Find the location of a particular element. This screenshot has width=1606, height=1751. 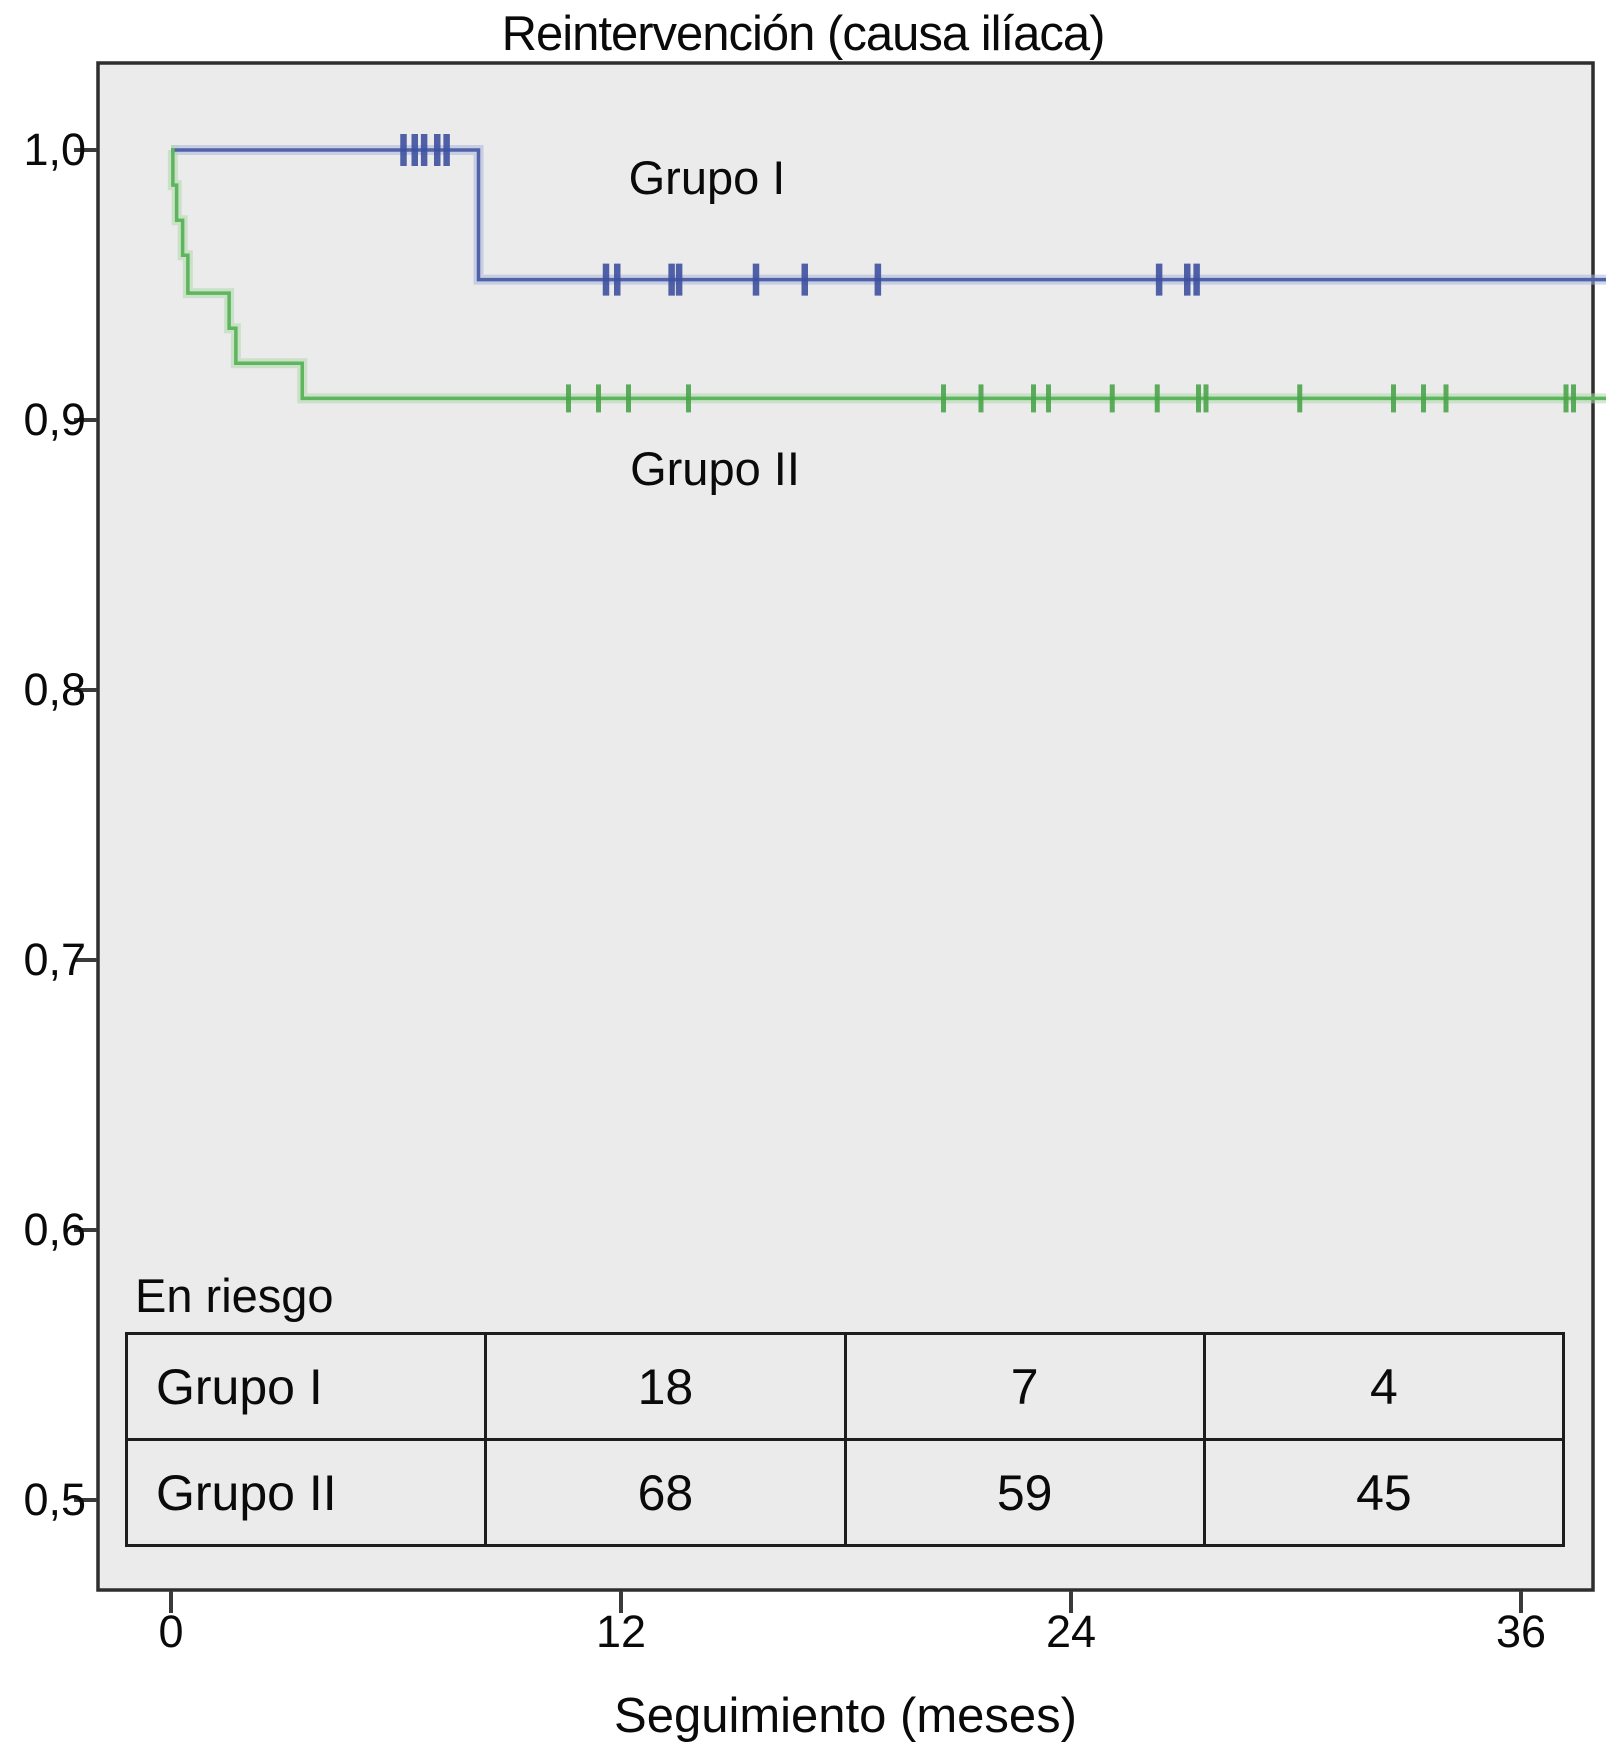

y-tick-label: 0,9 is located at coordinates (54, 419).